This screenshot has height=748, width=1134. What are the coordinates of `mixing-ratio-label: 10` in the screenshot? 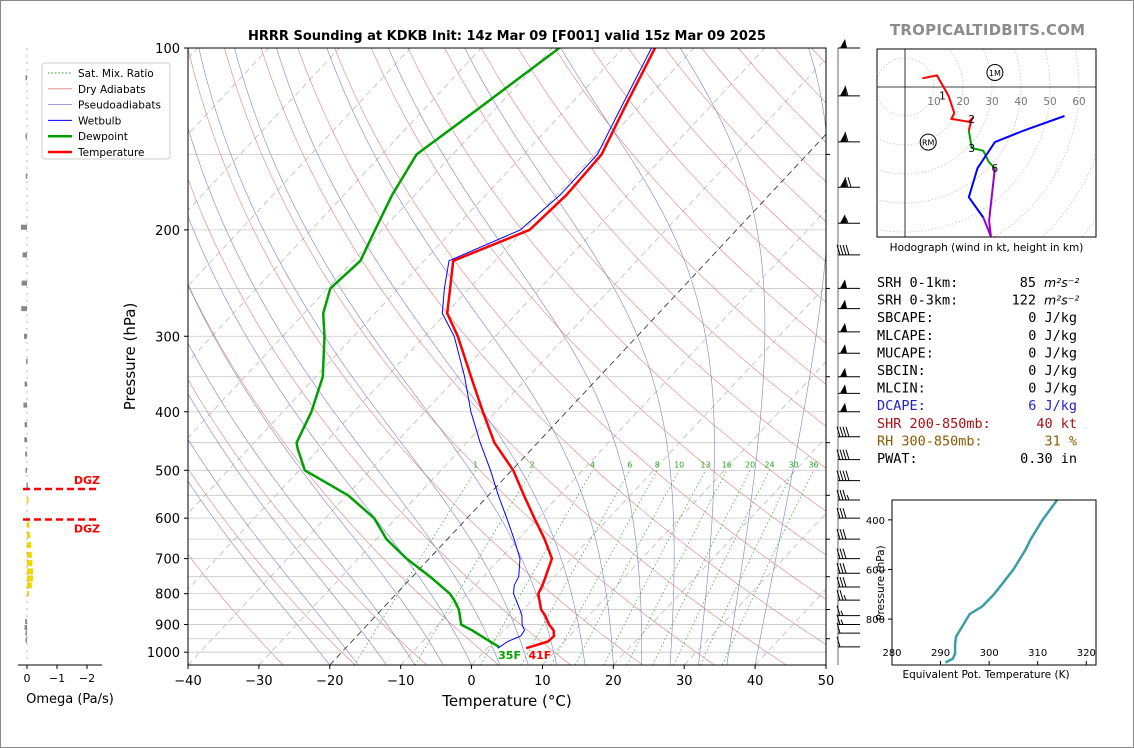 It's located at (679, 464).